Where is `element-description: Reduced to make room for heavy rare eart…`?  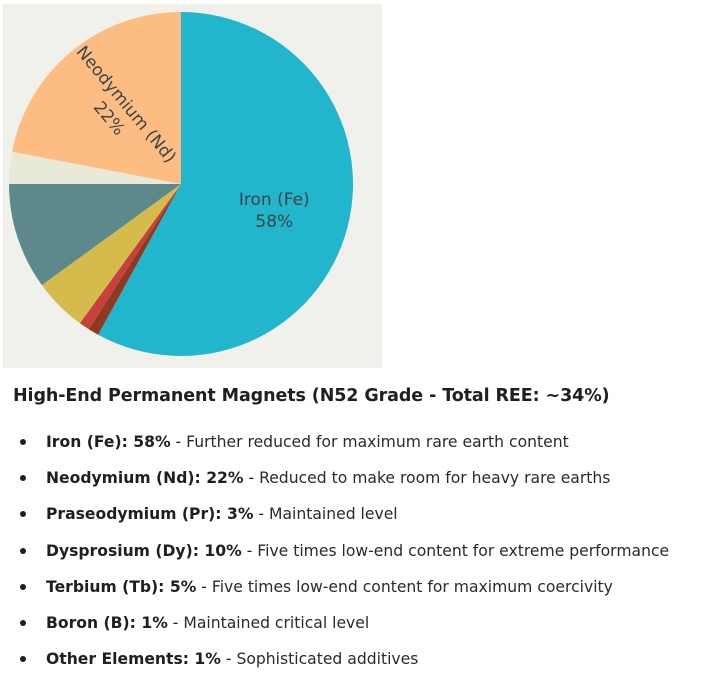 element-description: Reduced to make room for heavy rare eart… is located at coordinates (435, 478).